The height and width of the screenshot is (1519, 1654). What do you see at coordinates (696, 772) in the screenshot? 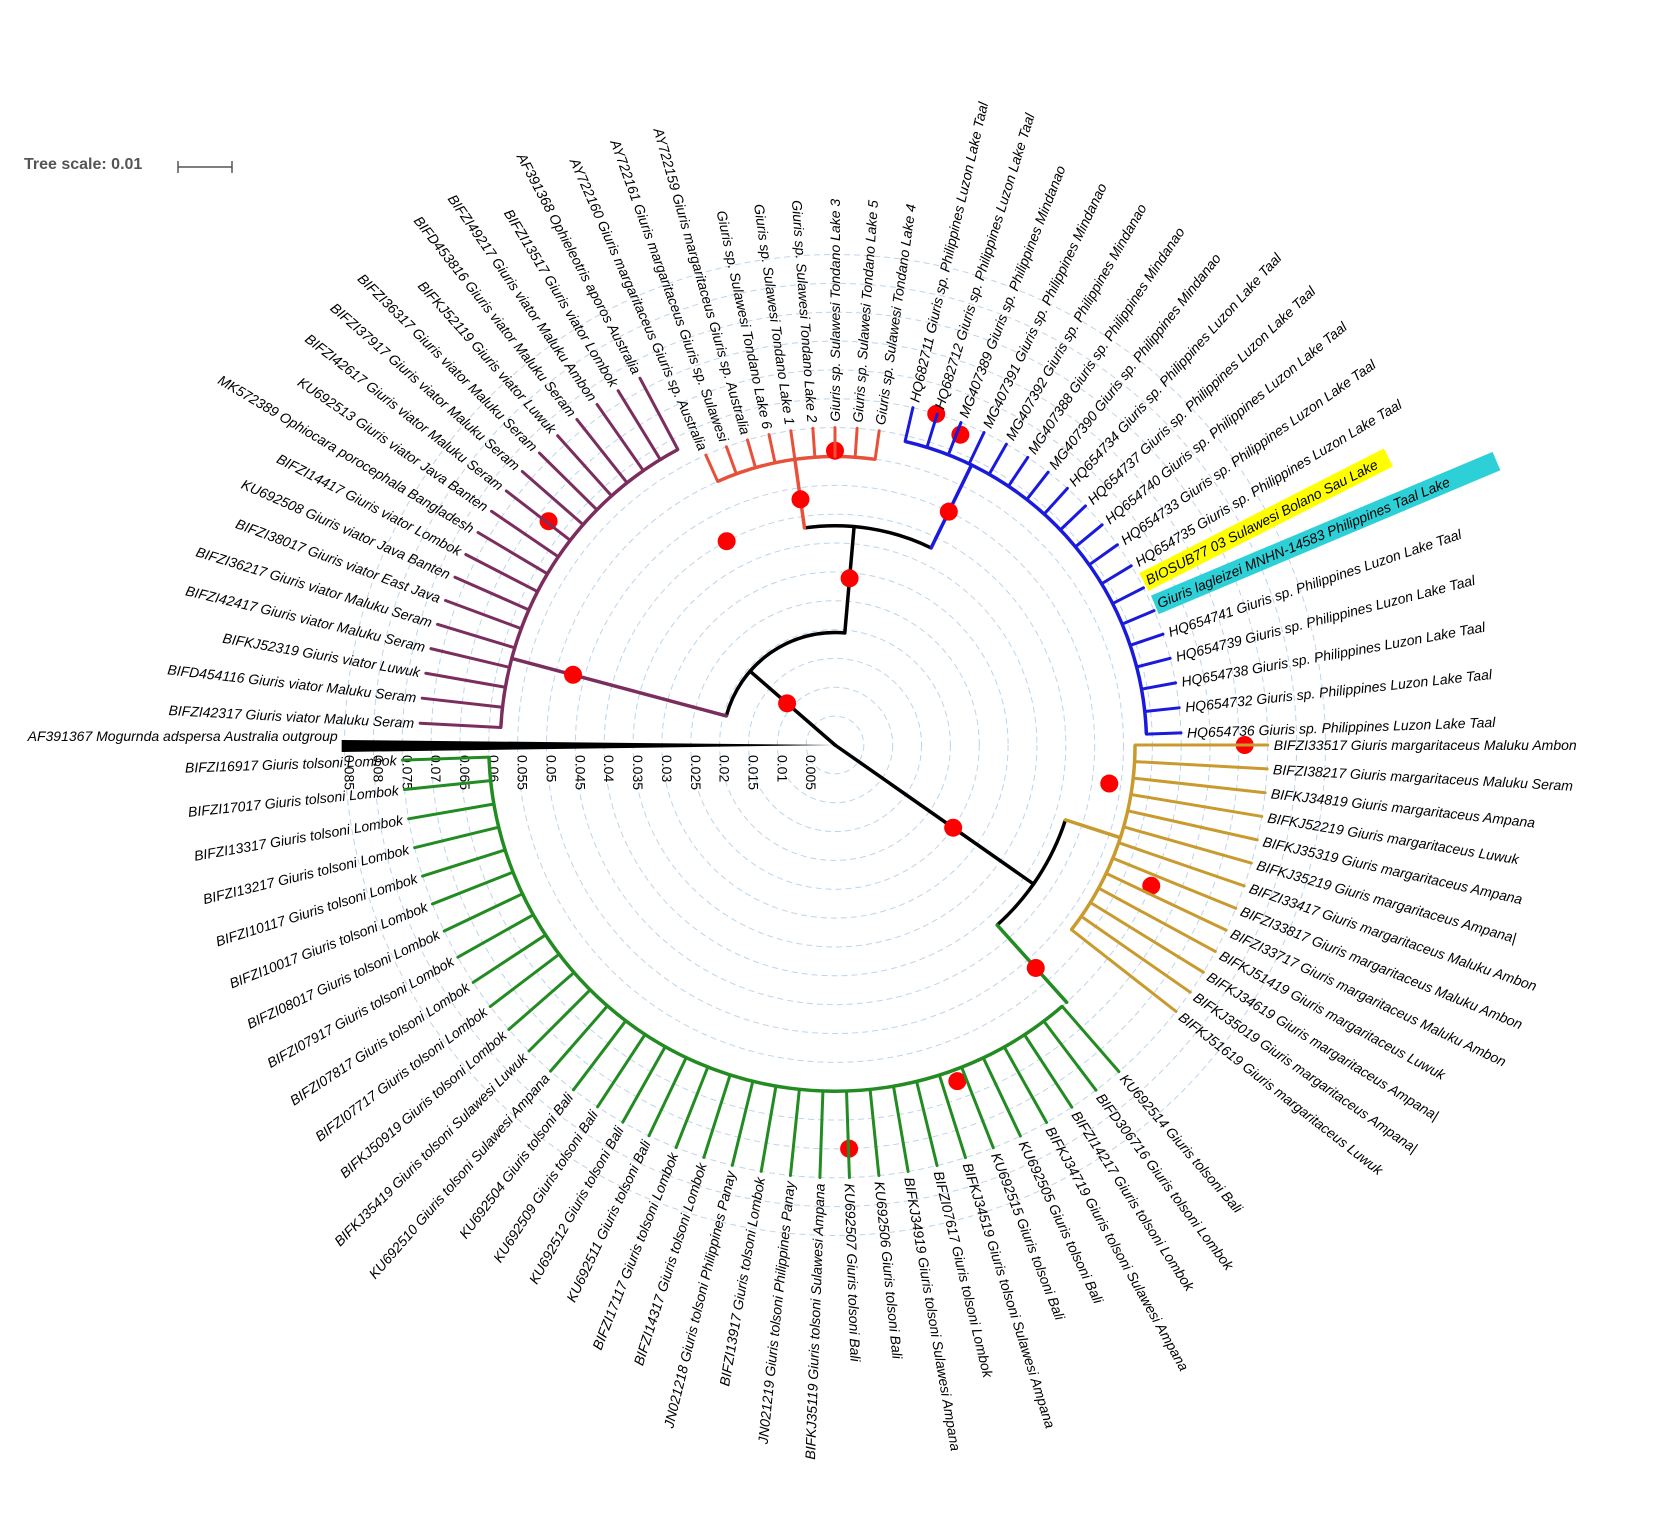
I see `radial-tick-label: 0.025` at bounding box center [696, 772].